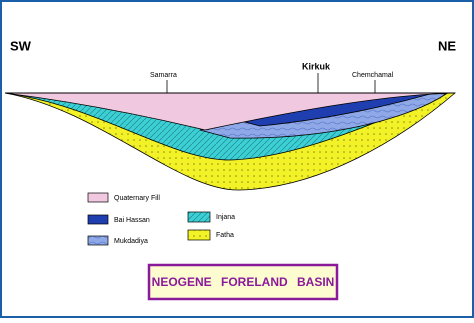 The image size is (474, 323). Describe the element at coordinates (373, 75) in the screenshot. I see `location-label: Chemchamal` at that location.